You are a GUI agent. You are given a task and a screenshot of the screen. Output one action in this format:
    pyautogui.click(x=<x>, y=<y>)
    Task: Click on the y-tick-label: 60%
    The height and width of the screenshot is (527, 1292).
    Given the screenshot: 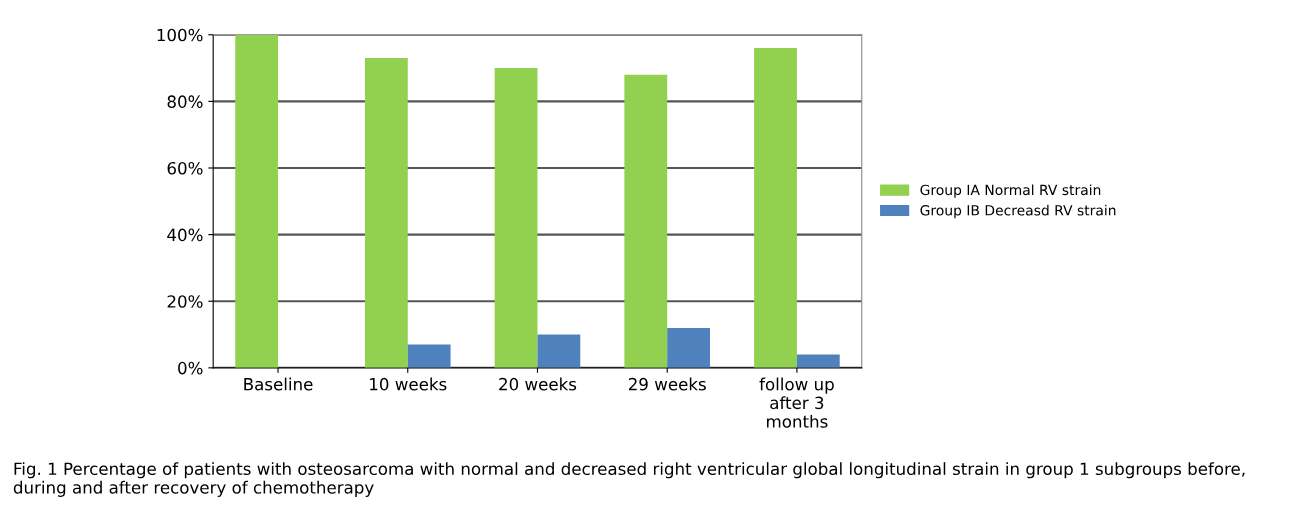 What is the action you would take?
    pyautogui.click(x=185, y=168)
    